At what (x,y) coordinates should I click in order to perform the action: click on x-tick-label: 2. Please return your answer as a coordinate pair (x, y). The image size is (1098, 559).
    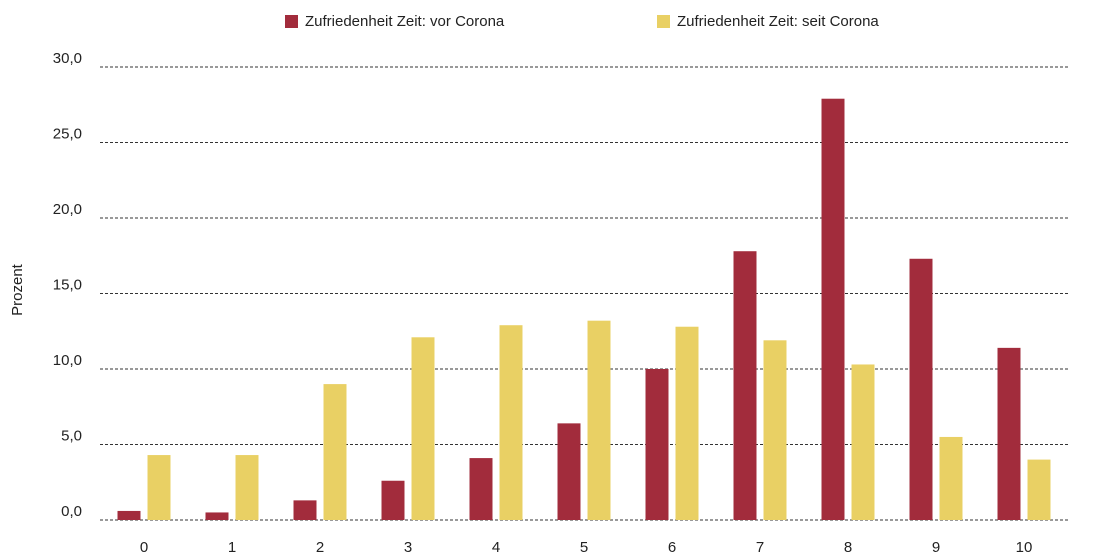
    Looking at the image, I should click on (320, 547).